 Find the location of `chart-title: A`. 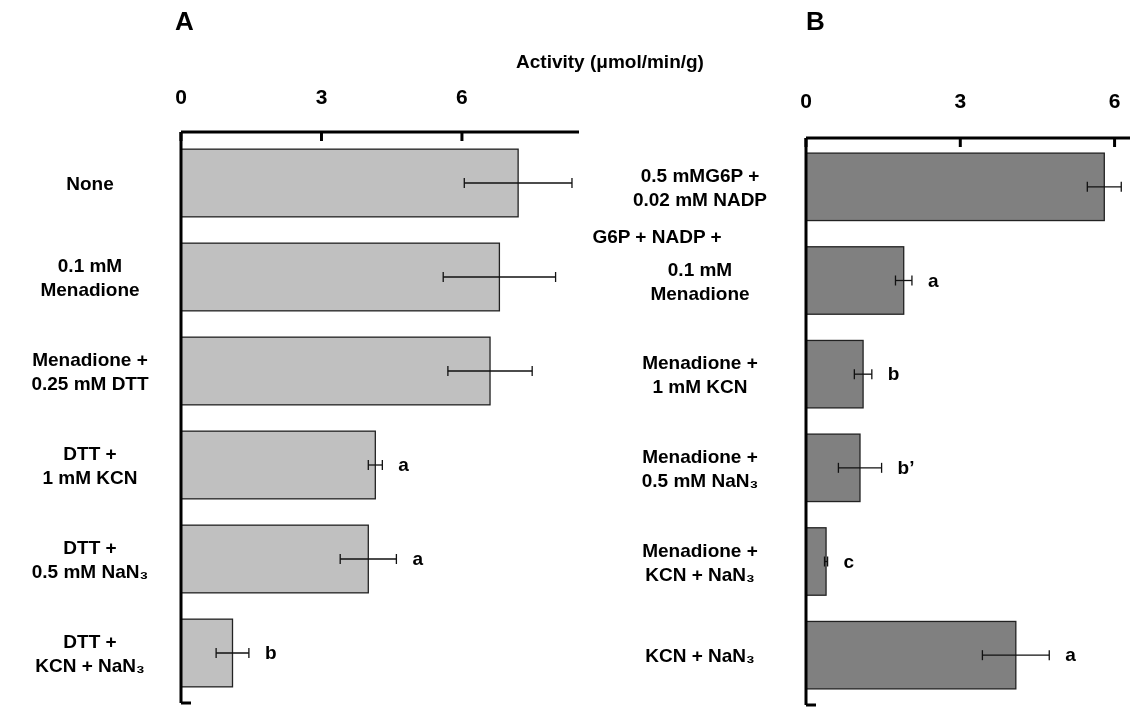

chart-title: A is located at coordinates (184, 21).